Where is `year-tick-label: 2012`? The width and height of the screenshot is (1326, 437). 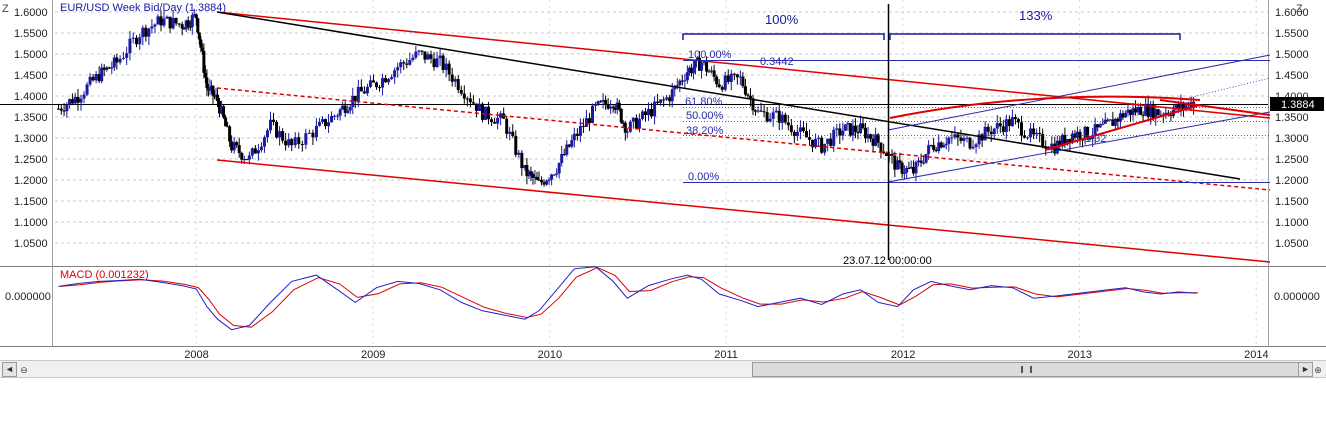
year-tick-label: 2012 is located at coordinates (903, 354).